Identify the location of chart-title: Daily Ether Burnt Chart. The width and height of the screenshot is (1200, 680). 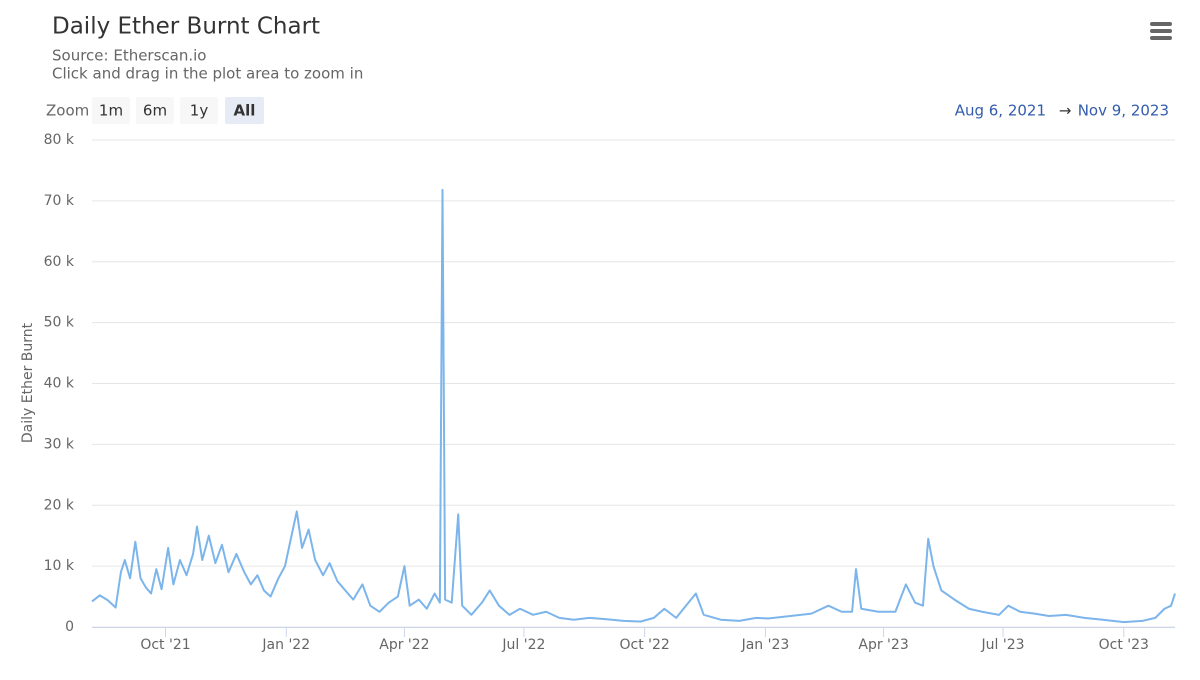
(186, 27).